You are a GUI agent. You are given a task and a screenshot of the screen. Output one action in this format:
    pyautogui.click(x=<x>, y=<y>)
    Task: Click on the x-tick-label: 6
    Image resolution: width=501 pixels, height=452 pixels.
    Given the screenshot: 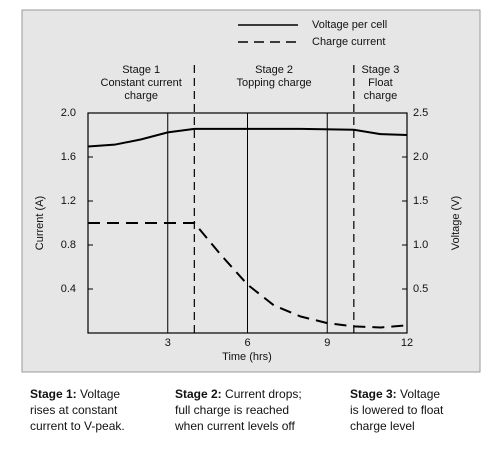 What is the action you would take?
    pyautogui.click(x=247, y=343)
    